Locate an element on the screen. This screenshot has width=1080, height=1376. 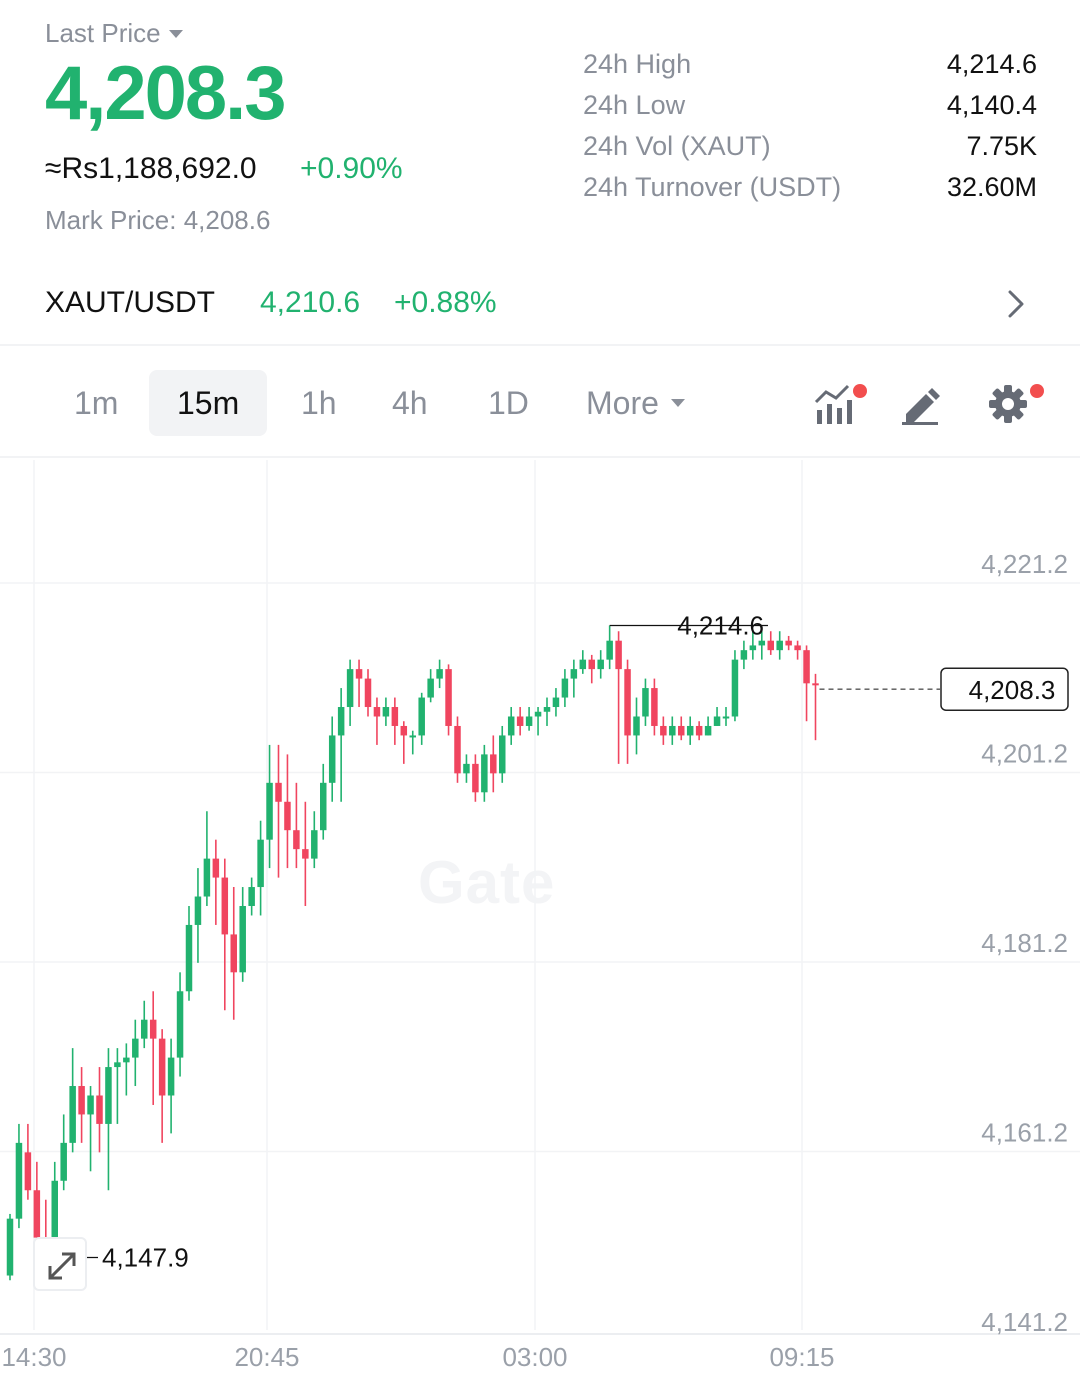
expand-icon is located at coordinates (62, 1266).